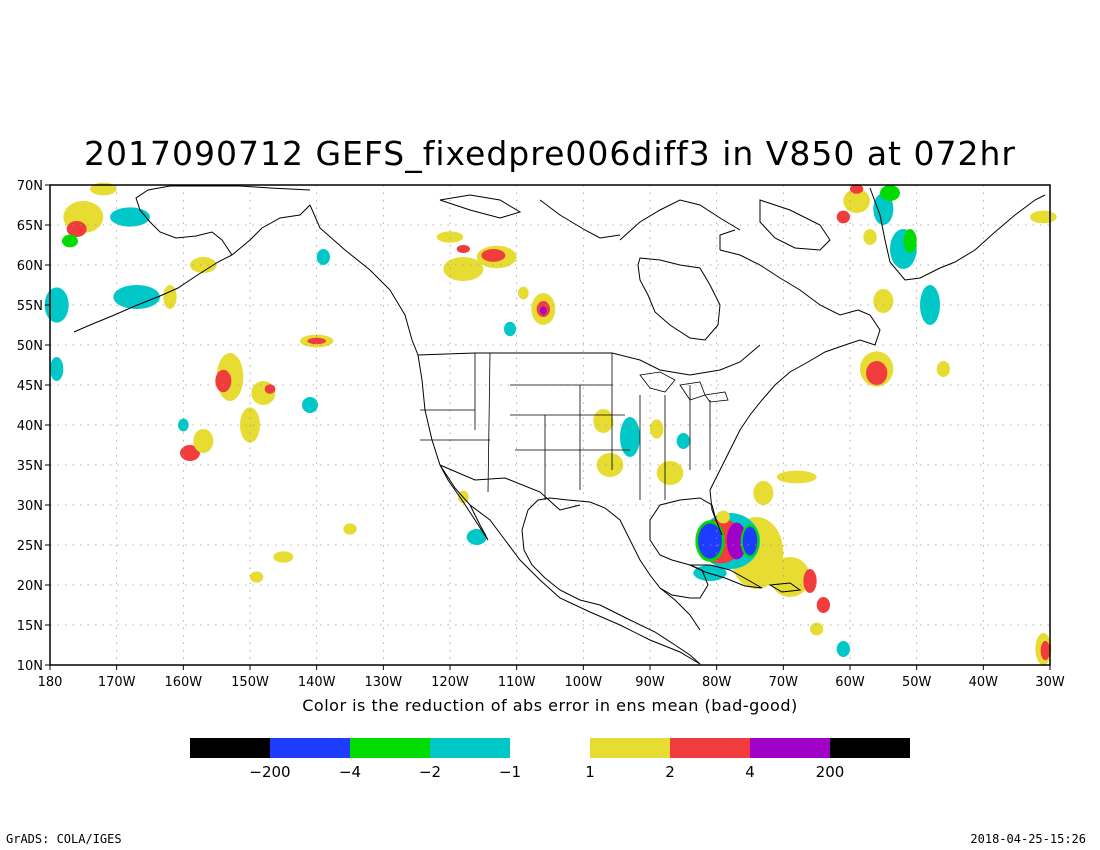  What do you see at coordinates (795, 422) in the screenshot?
I see `coastline-east` at bounding box center [795, 422].